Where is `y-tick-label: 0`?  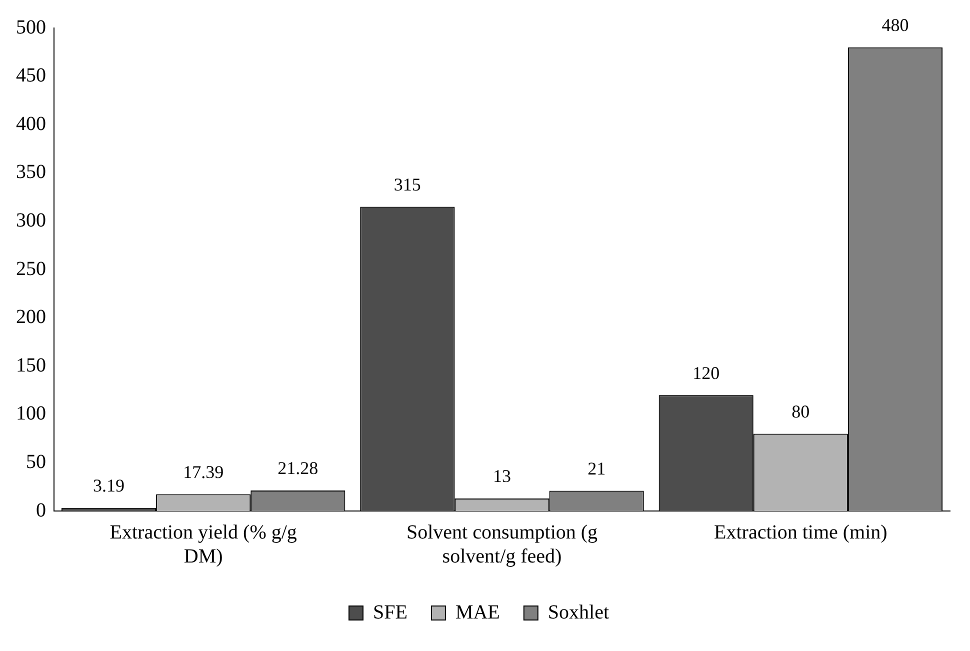 y-tick-label: 0 is located at coordinates (41, 510).